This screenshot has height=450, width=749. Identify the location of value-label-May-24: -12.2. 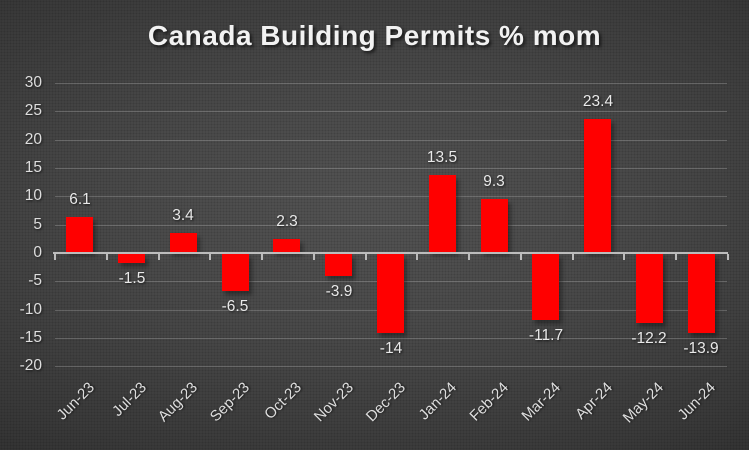
(649, 338).